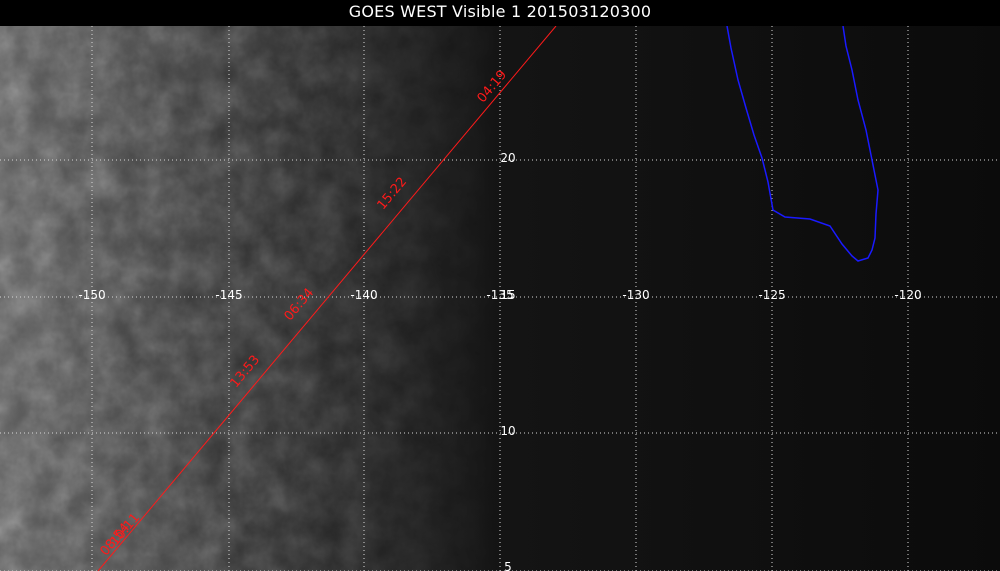 The image size is (1000, 571). I want to click on latitude-label: 5, so click(508, 565).